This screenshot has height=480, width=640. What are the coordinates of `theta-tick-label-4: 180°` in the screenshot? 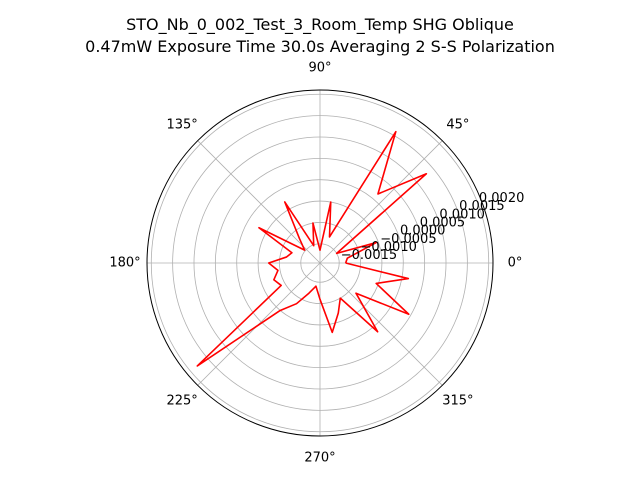 It's located at (124, 263).